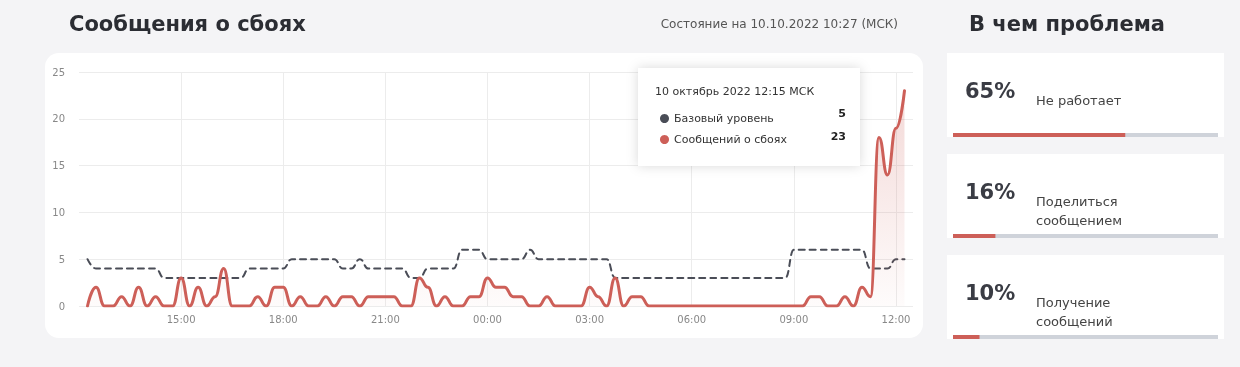 The width and height of the screenshot is (1240, 367). Describe the element at coordinates (61, 306) in the screenshot. I see `y-tick-label: 0` at that location.